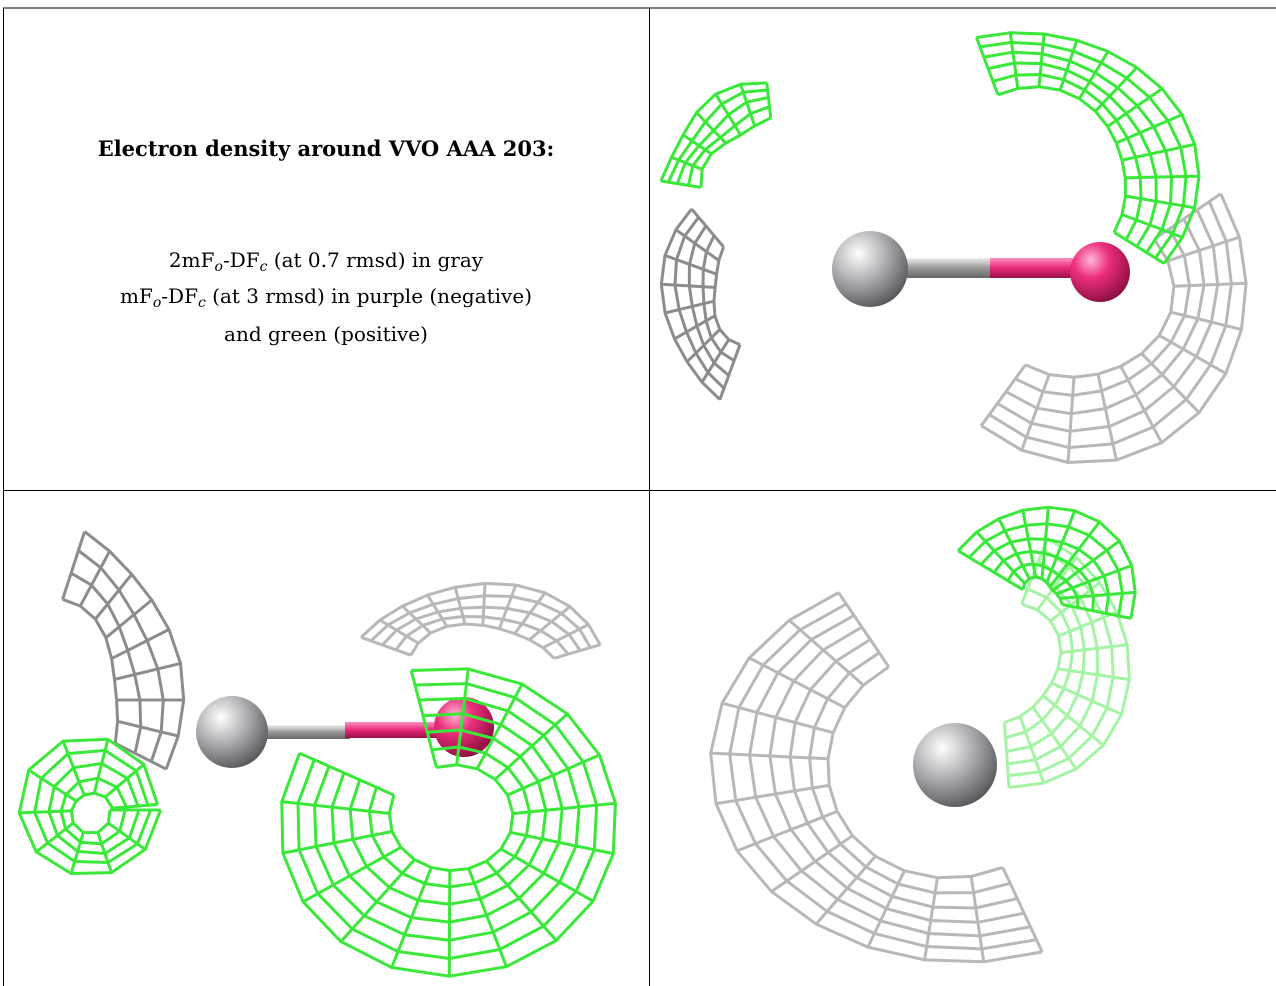 This screenshot has width=1276, height=986. What do you see at coordinates (191, 260) in the screenshot?
I see `text-run: 2mF` at bounding box center [191, 260].